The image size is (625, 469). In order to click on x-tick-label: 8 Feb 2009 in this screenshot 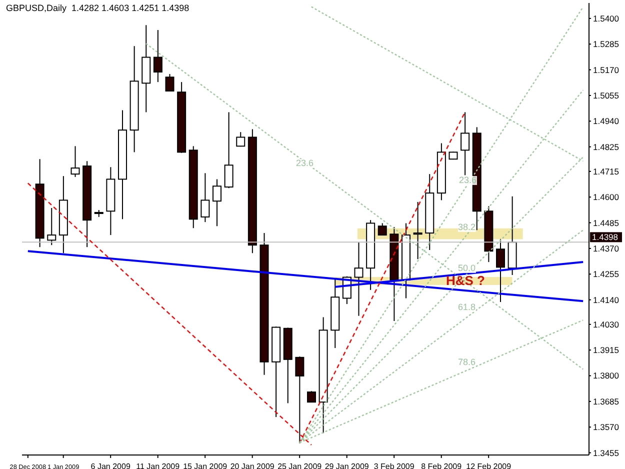, I will do `click(441, 465)`.